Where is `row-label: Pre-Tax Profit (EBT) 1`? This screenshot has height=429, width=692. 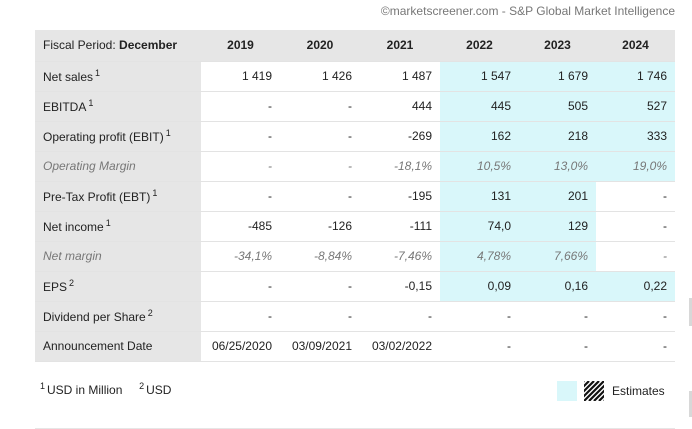 row-label: Pre-Tax Profit (EBT) 1 is located at coordinates (118, 196).